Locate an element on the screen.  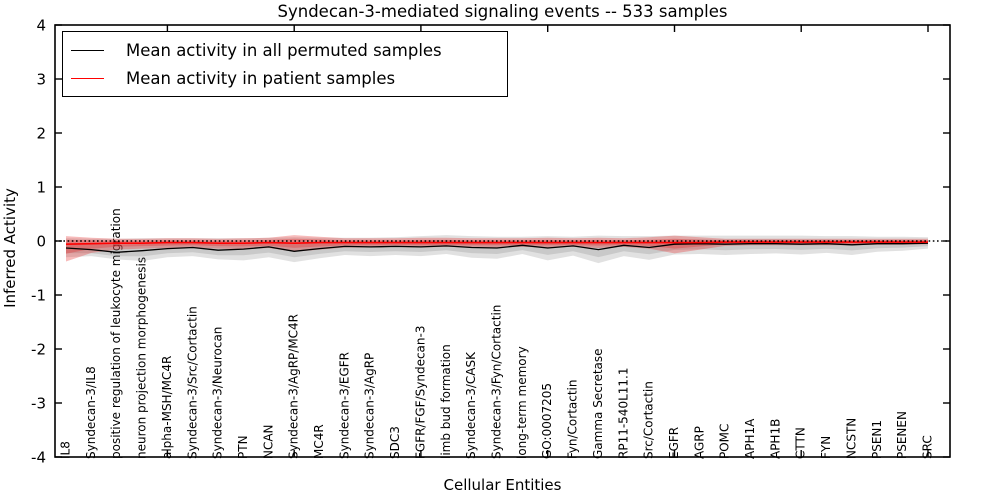
svg-text: long-term memory is located at coordinates (522, 402).